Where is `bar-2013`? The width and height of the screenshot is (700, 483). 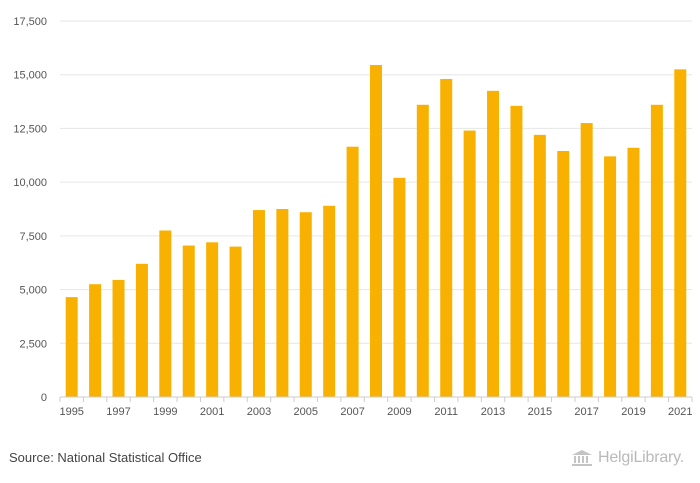
bar-2013 is located at coordinates (493, 243).